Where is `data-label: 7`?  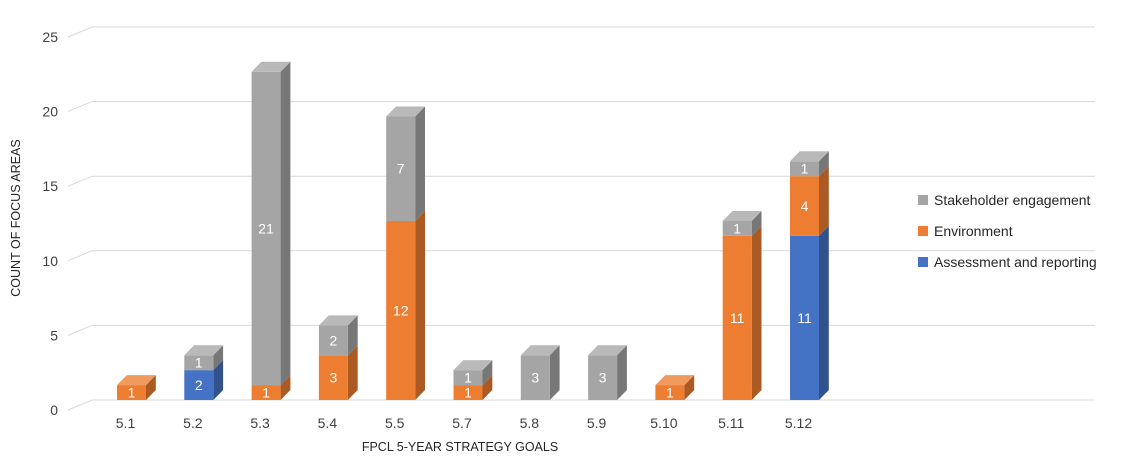 data-label: 7 is located at coordinates (401, 169).